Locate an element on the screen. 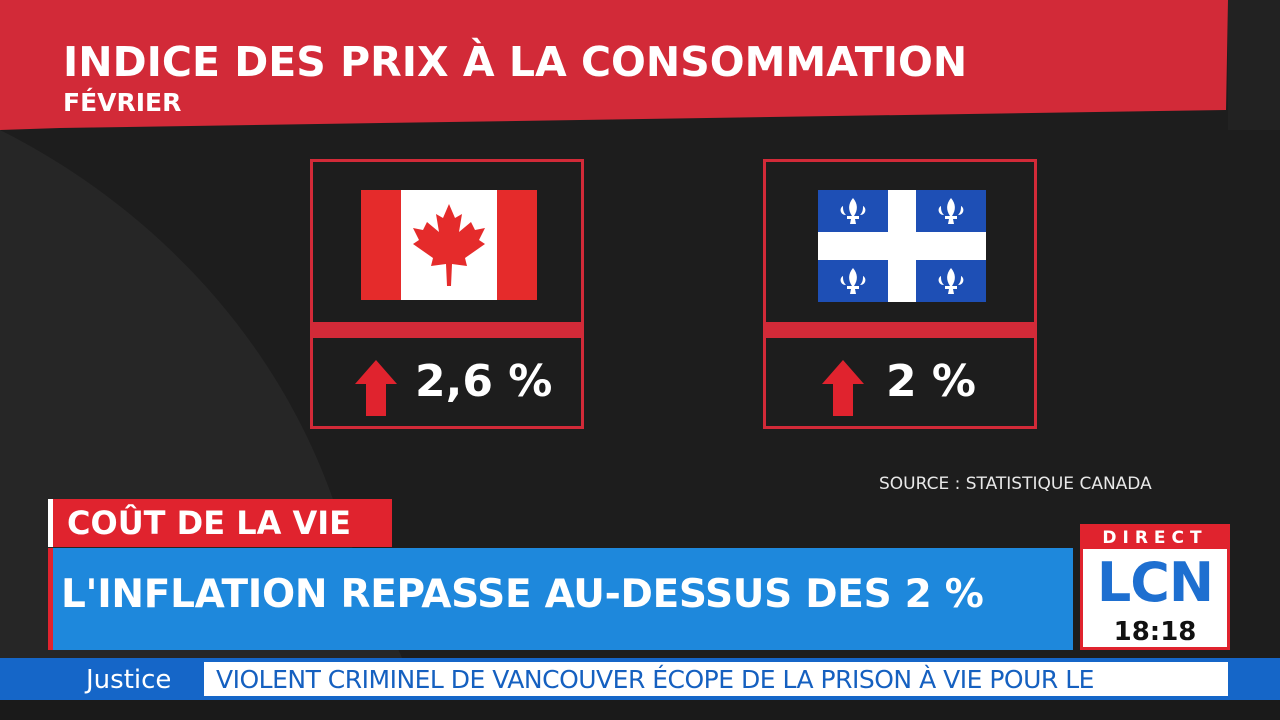  canada-flag-box is located at coordinates (447, 242).